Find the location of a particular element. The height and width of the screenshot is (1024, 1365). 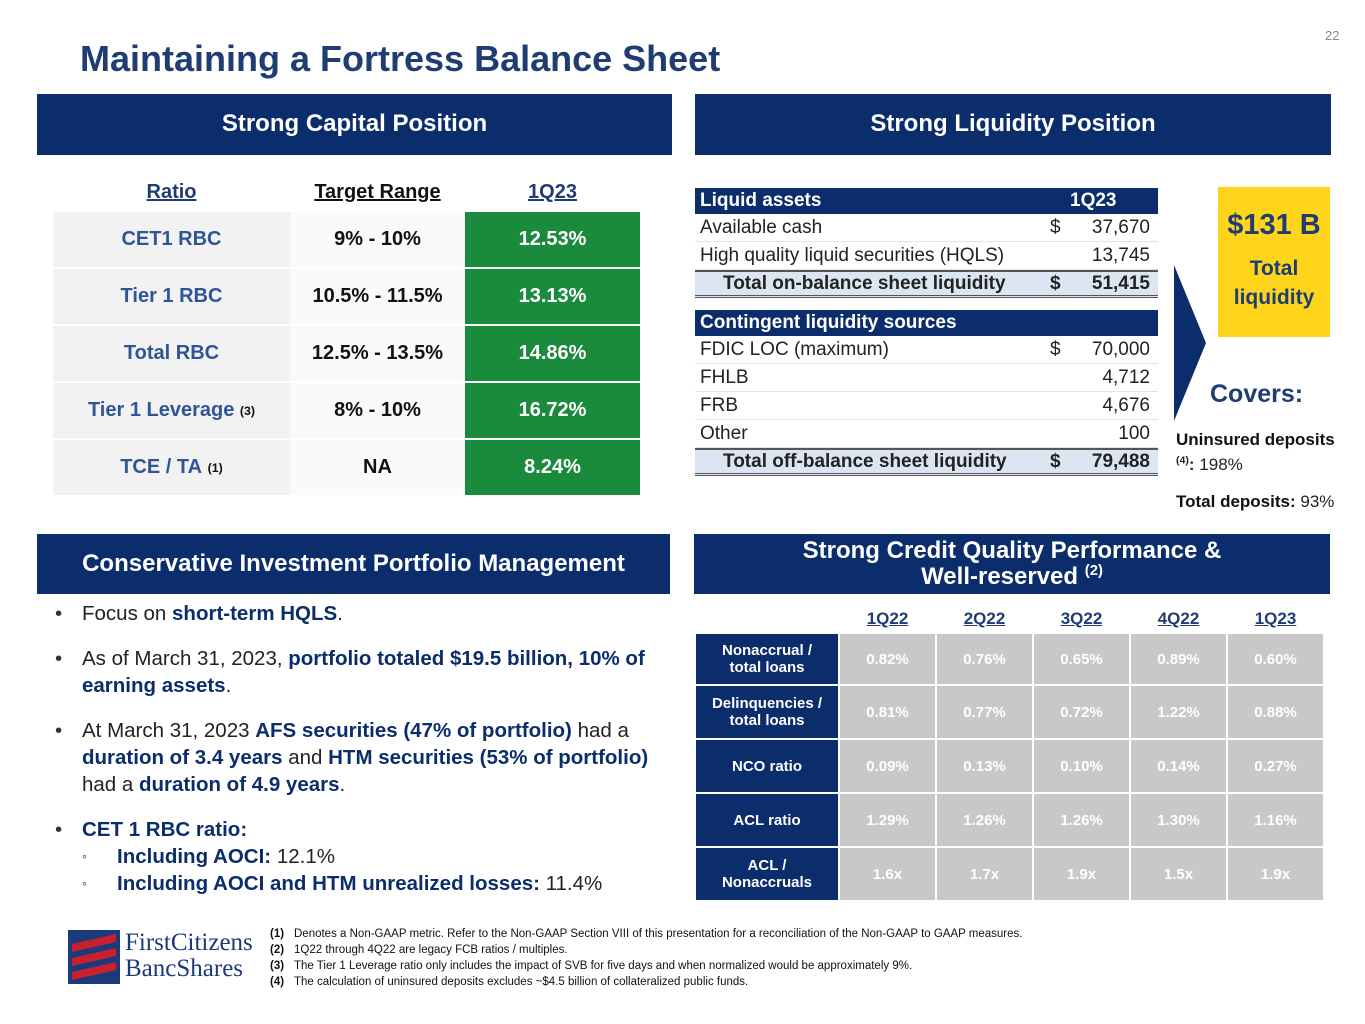

credit-column: 2Q22 is located at coordinates (984, 618).